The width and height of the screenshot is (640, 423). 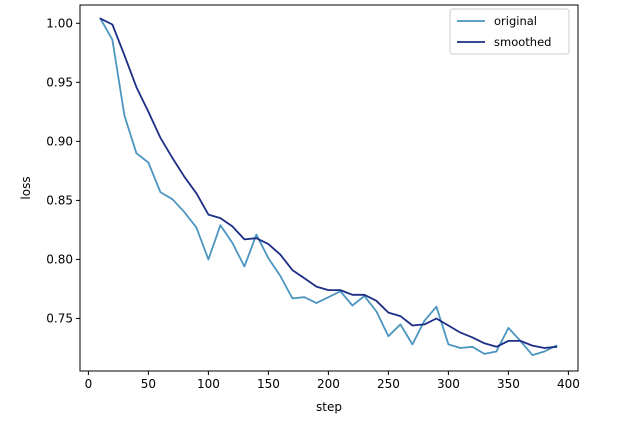 What do you see at coordinates (26, 187) in the screenshot?
I see `y-axis-label: loss` at bounding box center [26, 187].